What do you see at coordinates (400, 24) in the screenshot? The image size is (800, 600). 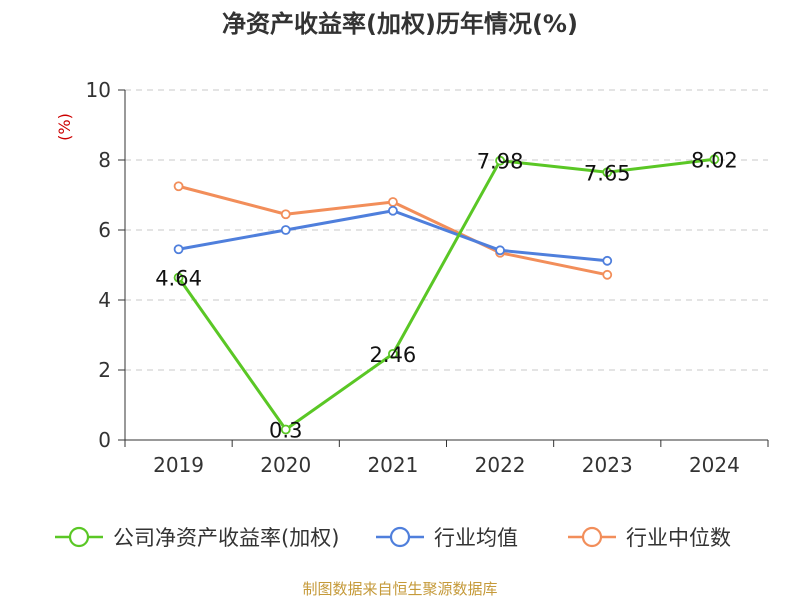 I see `chart-title: 净资产收益率(加权)历年情况(%)` at bounding box center [400, 24].